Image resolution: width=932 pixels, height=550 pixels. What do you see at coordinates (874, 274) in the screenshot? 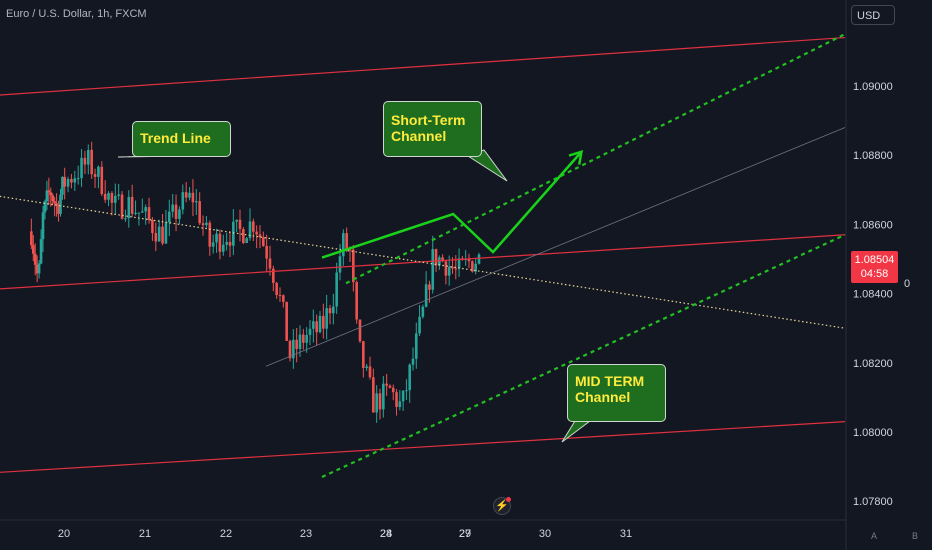
I see `bar-countdown: 04:58` at bounding box center [874, 274].